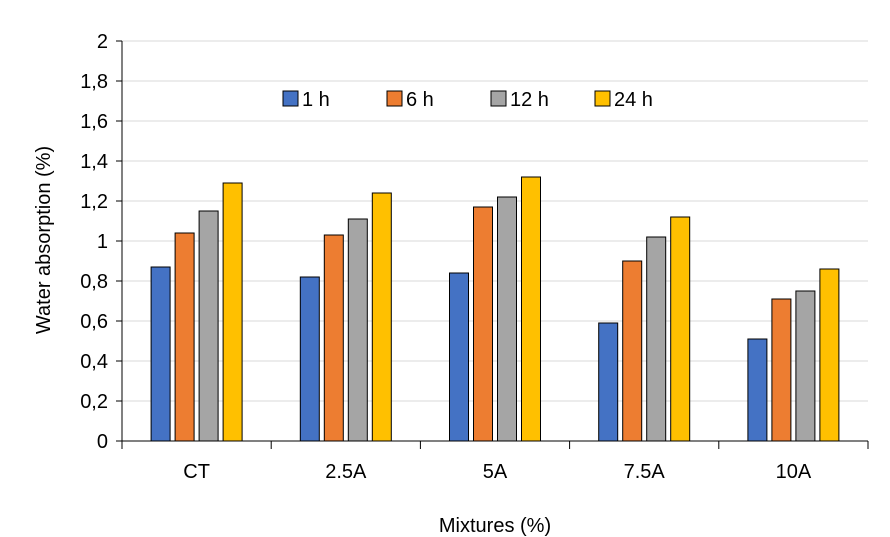 The image size is (890, 537). What do you see at coordinates (196, 472) in the screenshot?
I see `x-tick-label: CT` at bounding box center [196, 472].